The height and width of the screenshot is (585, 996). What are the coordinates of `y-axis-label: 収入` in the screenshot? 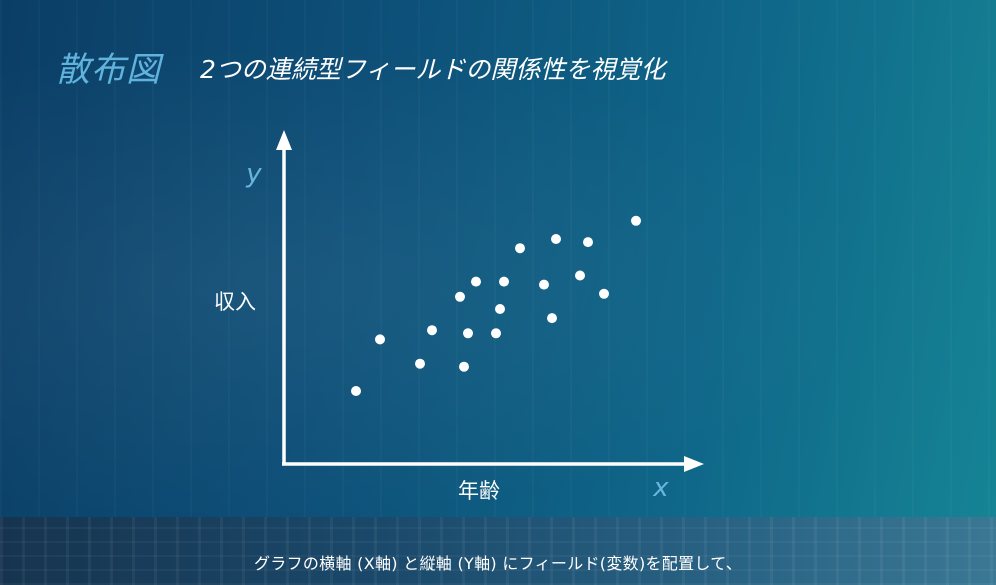 It's located at (235, 302).